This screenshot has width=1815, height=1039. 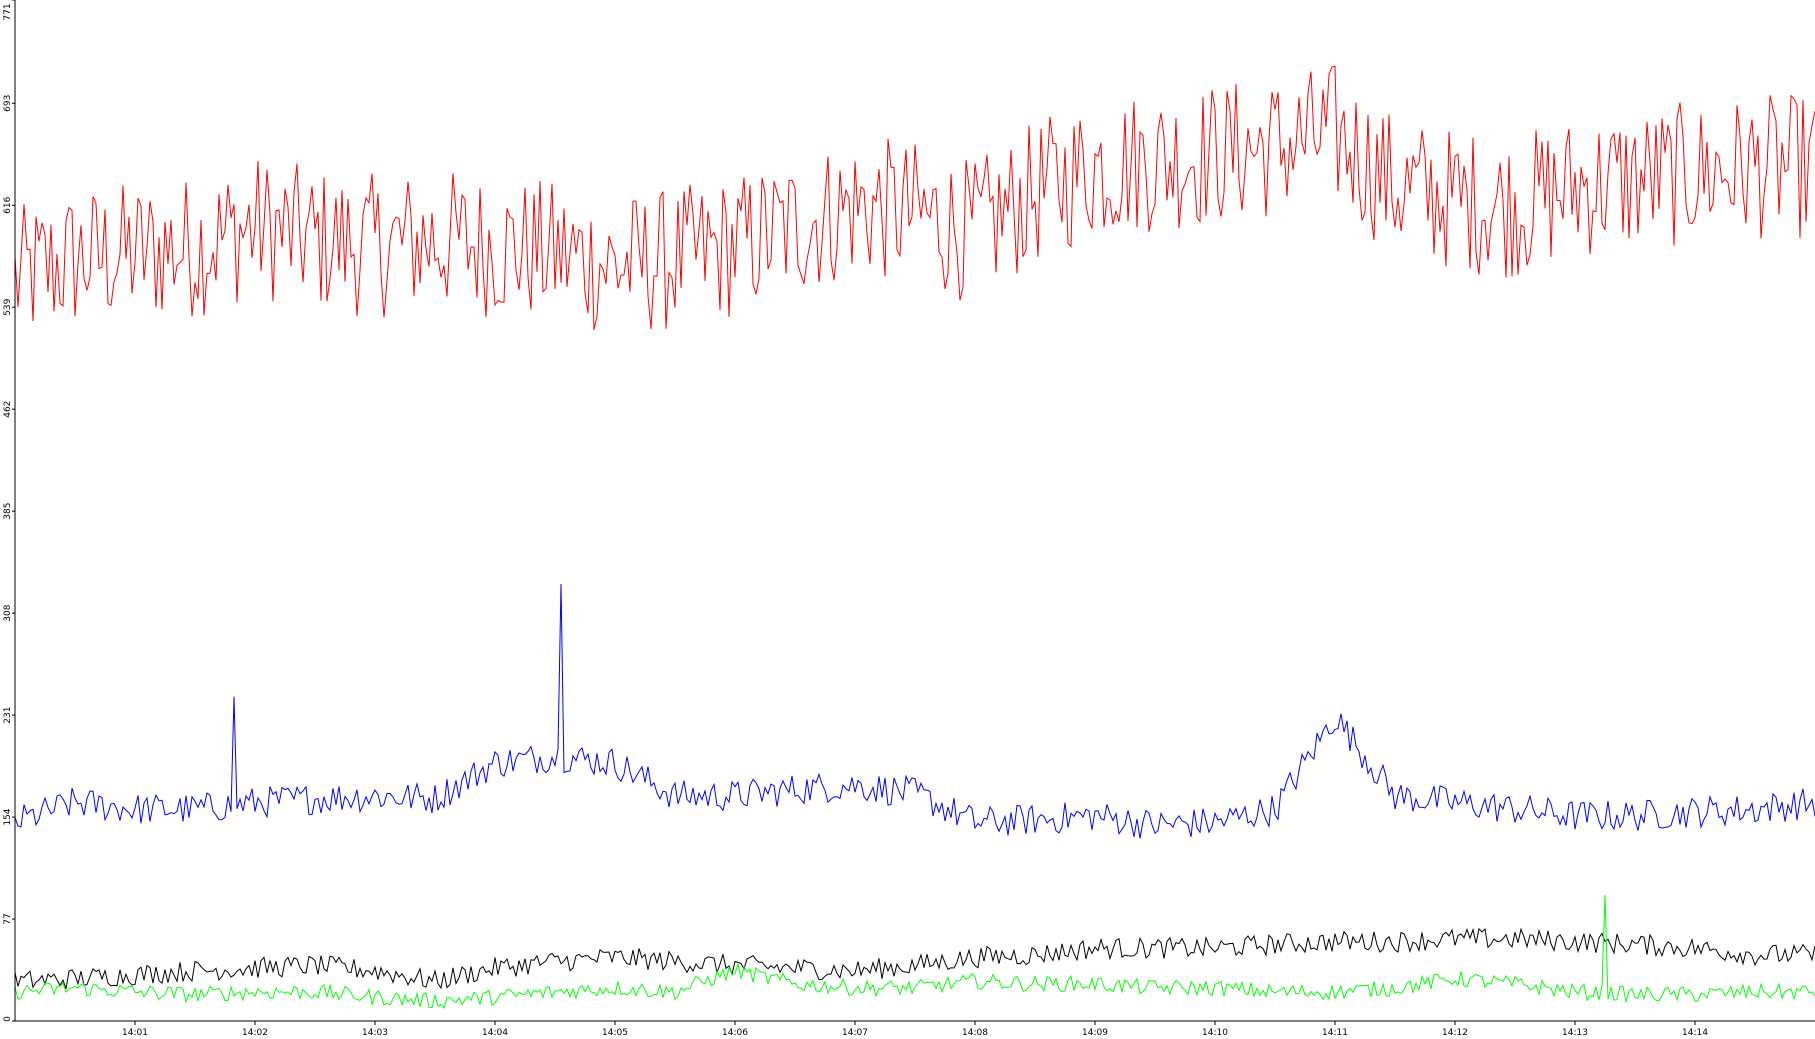 I want to click on y-tick-label: 462, so click(x=8, y=409).